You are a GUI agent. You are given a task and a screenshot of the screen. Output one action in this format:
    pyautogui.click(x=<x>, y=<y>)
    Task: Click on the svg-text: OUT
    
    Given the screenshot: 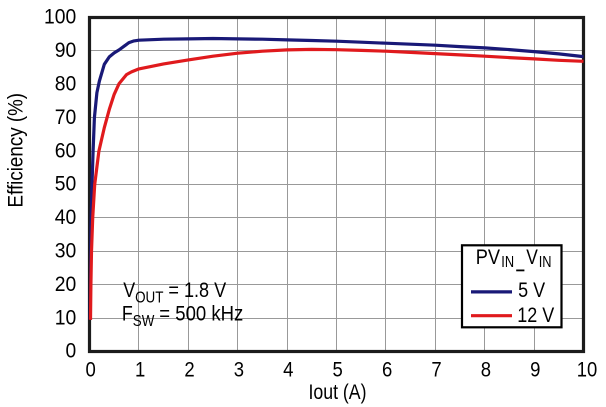 What is the action you would take?
    pyautogui.click(x=149, y=298)
    